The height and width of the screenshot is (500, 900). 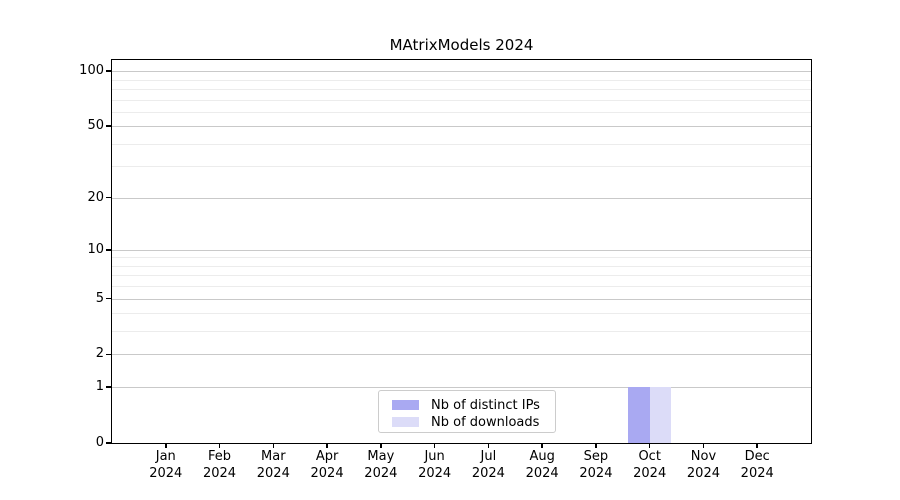 What do you see at coordinates (99, 354) in the screenshot?
I see `y-tick-label-2: 2` at bounding box center [99, 354].